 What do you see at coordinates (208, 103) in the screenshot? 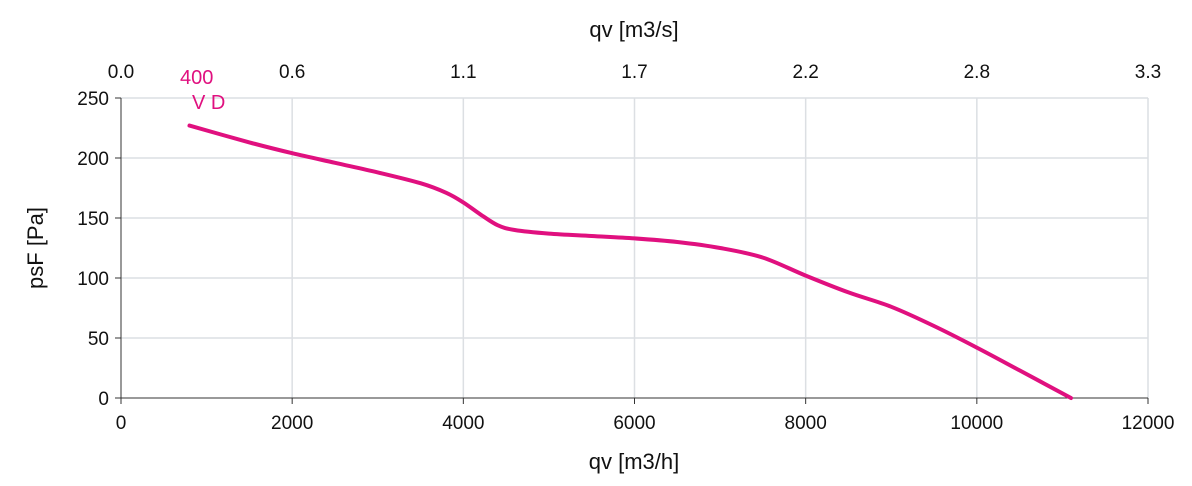
I see `series-label-line2: V D` at bounding box center [208, 103].